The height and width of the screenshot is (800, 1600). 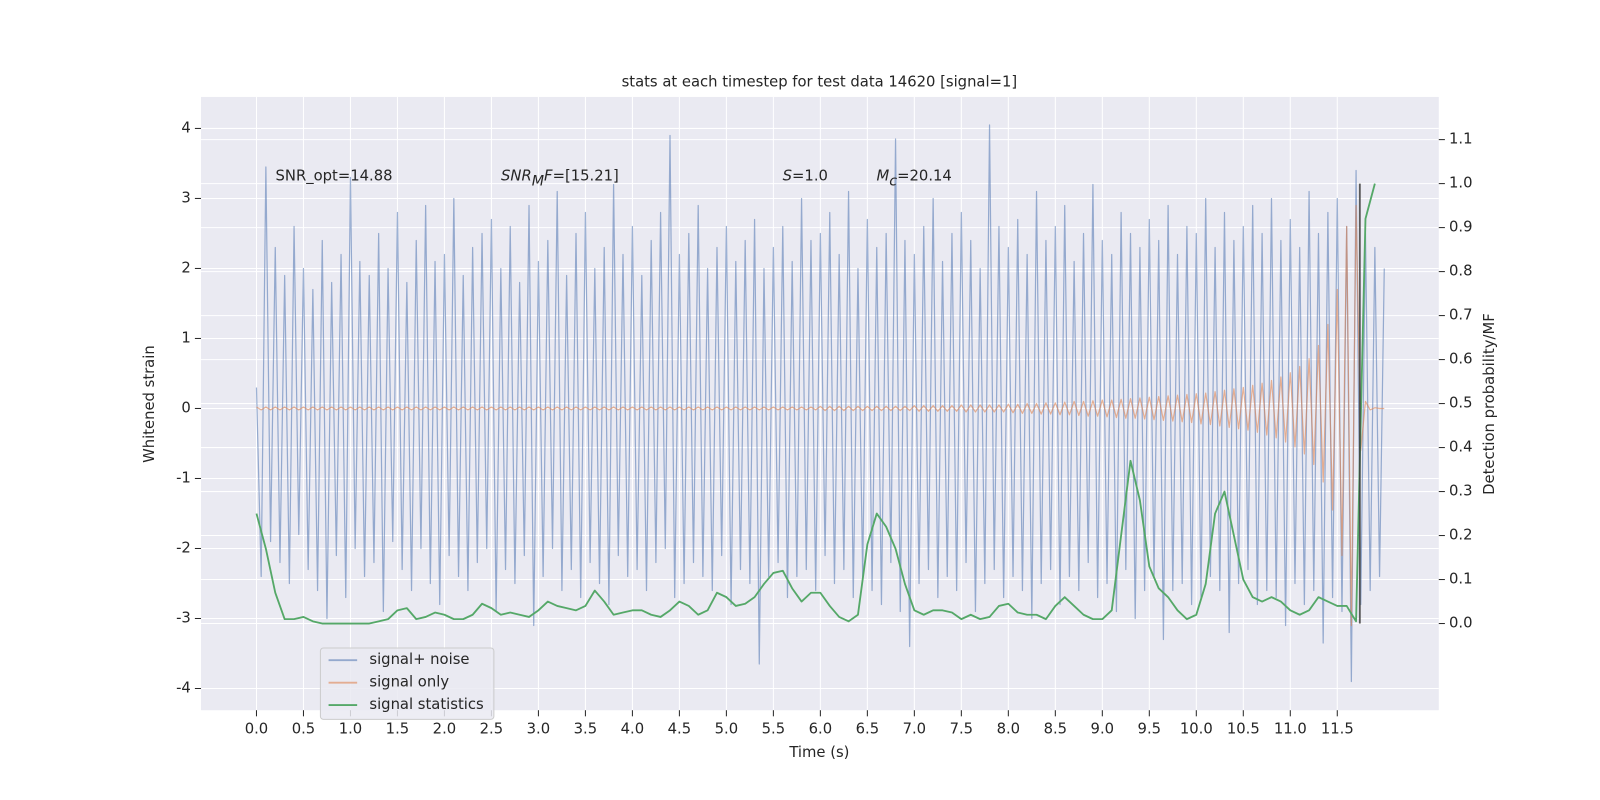 What do you see at coordinates (185, 337) in the screenshot?
I see `y-tick-label: 1` at bounding box center [185, 337].